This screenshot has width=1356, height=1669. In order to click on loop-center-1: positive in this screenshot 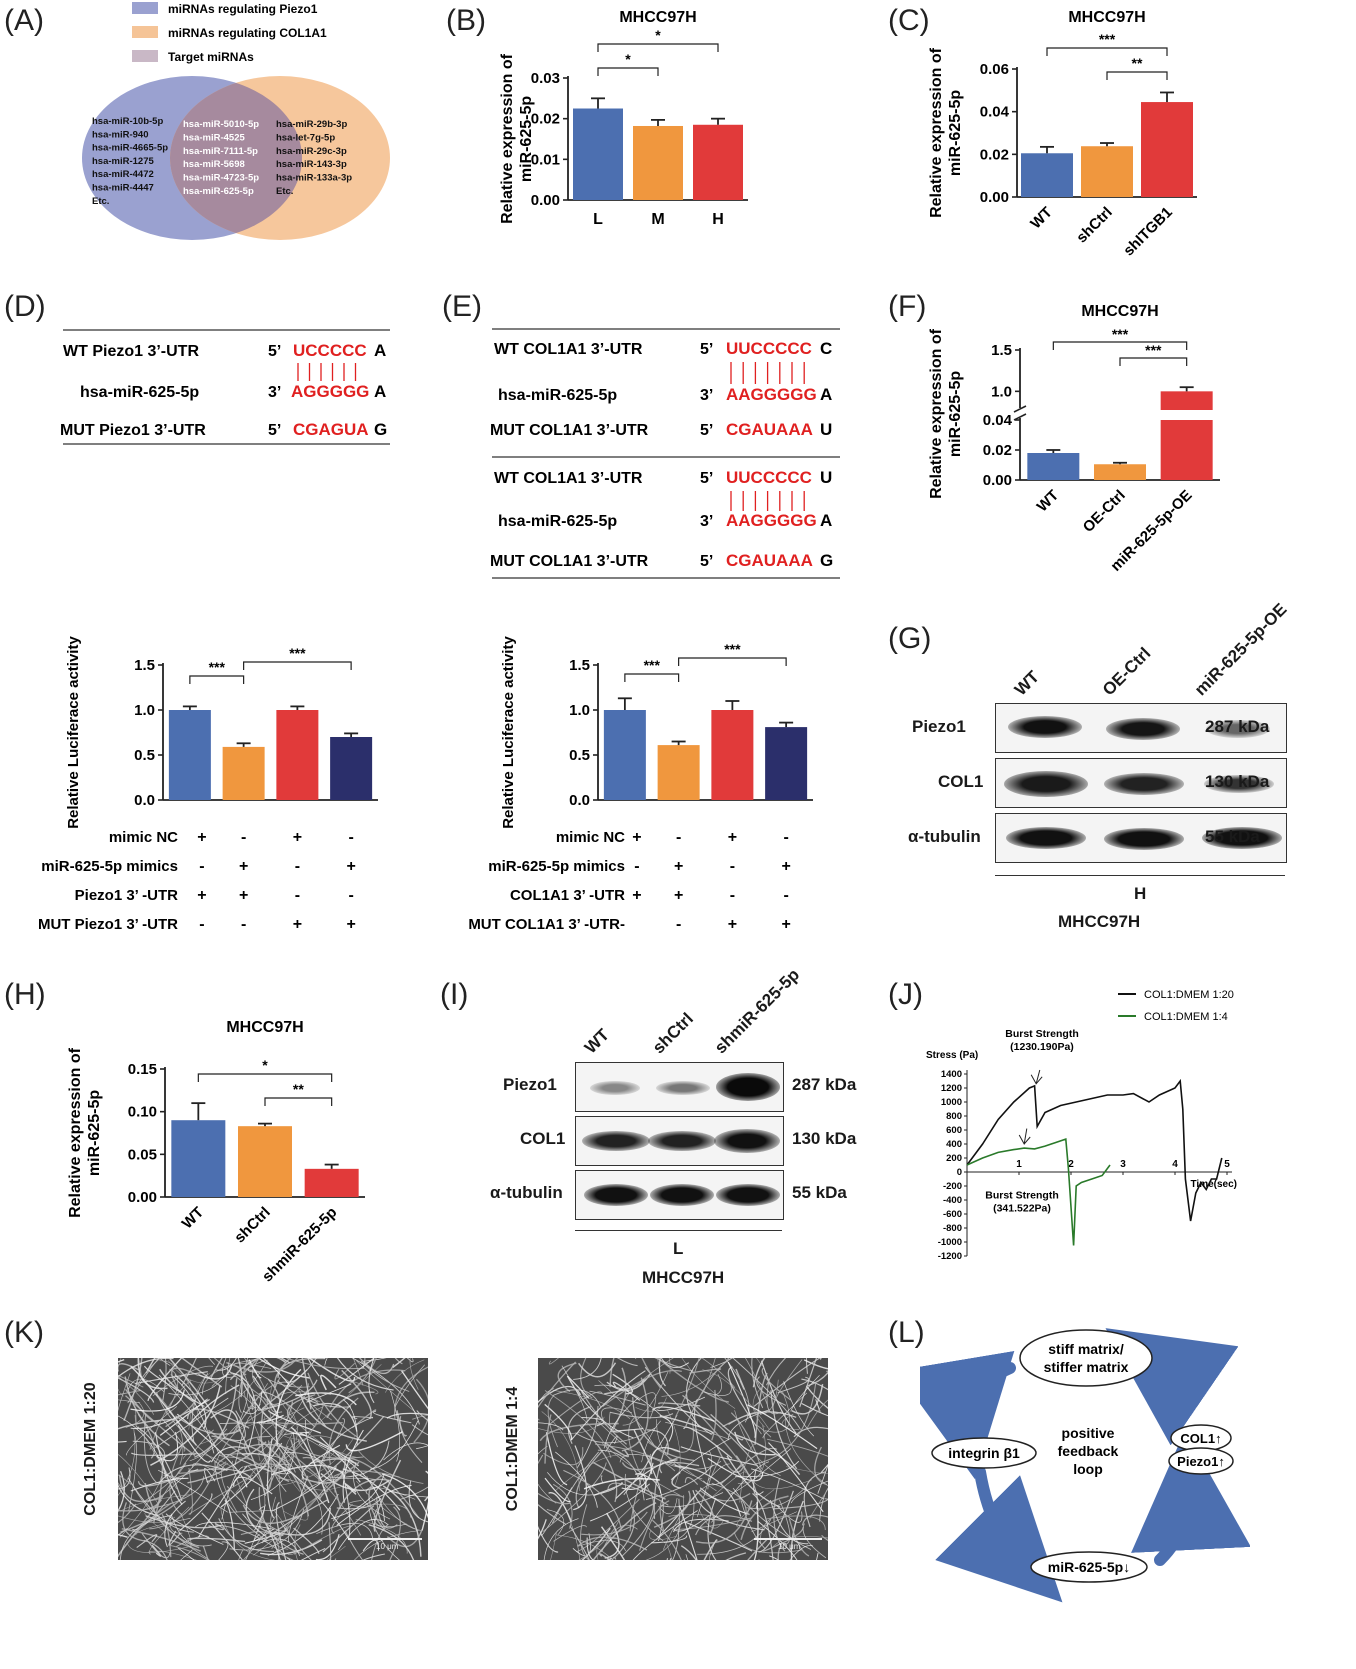, I will do `click(1088, 1433)`.